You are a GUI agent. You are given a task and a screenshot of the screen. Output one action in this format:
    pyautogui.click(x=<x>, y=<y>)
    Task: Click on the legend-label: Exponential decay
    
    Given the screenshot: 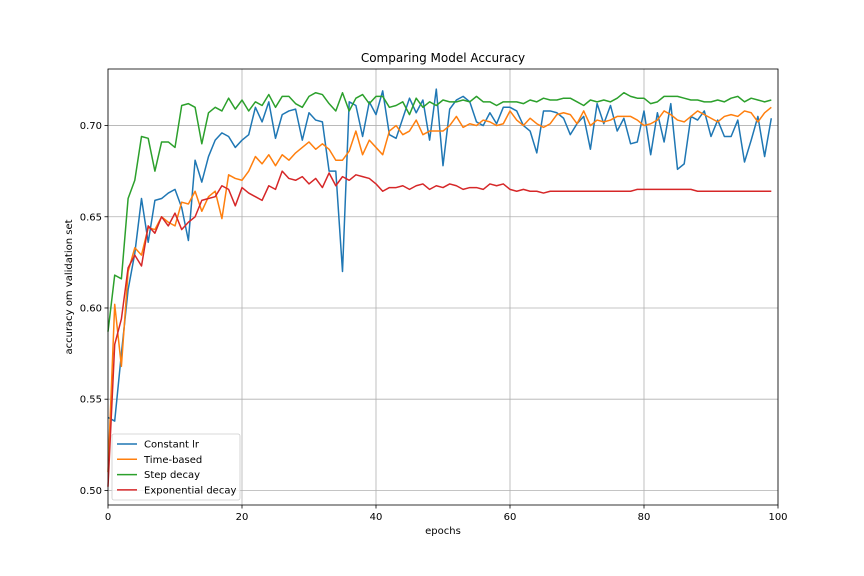 What is the action you would take?
    pyautogui.click(x=190, y=490)
    